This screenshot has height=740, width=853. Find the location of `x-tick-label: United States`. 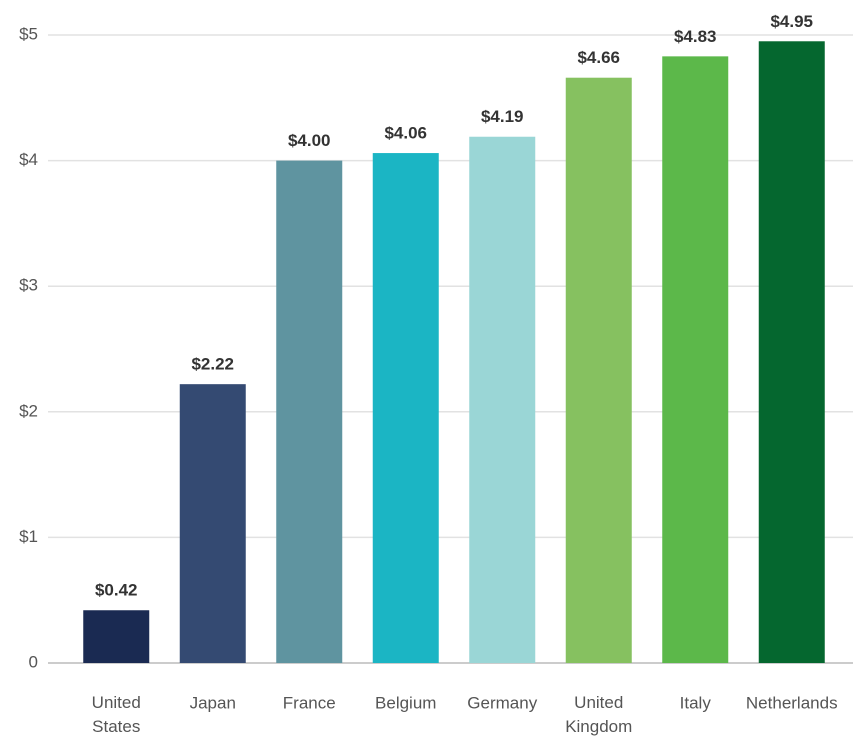

x-tick-label: United States is located at coordinates (116, 714).